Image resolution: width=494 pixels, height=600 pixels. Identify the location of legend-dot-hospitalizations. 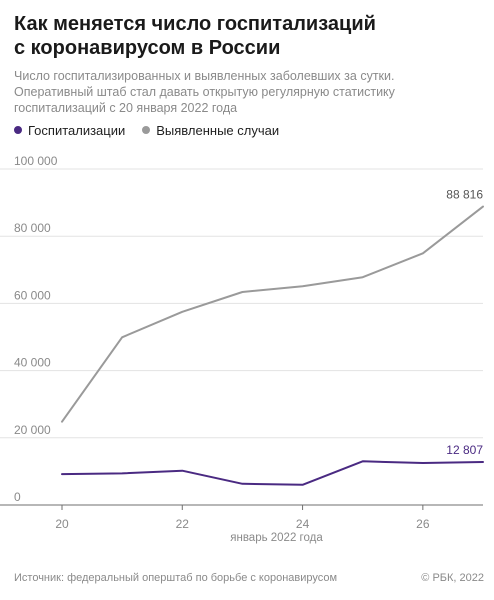
(18, 130).